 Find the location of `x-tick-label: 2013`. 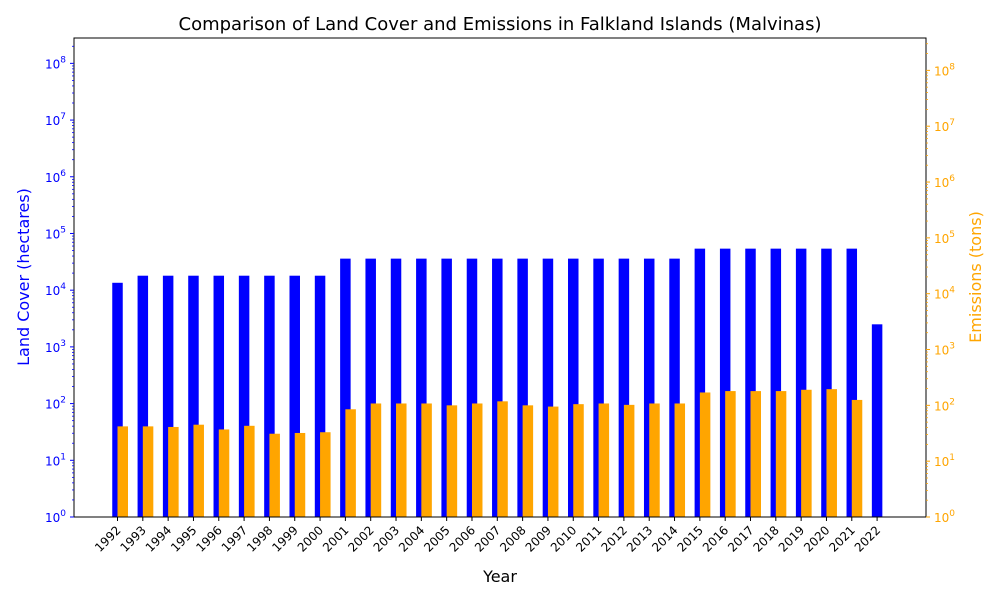

x-tick-label: 2013 is located at coordinates (639, 538).